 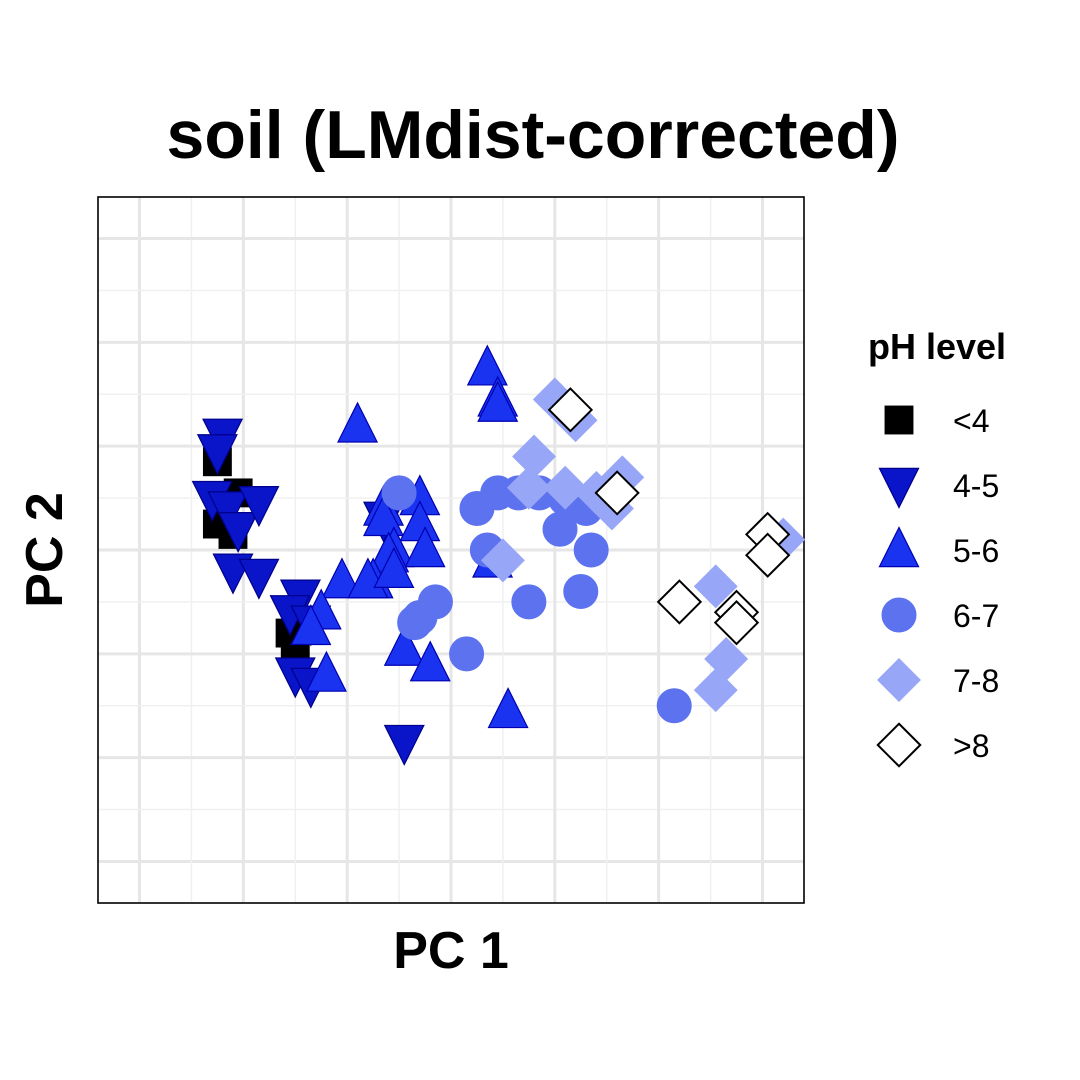 What do you see at coordinates (976, 486) in the screenshot?
I see `legend-label: 4-5` at bounding box center [976, 486].